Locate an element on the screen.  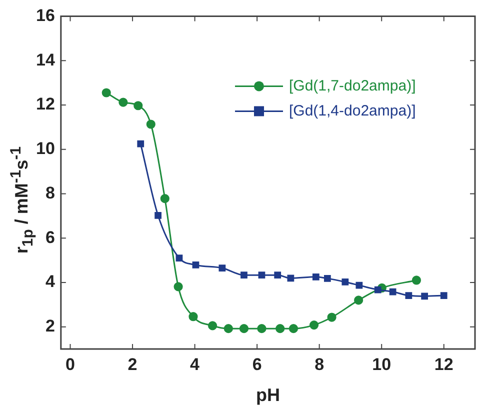
y-tick-label: 12 is located at coordinates (45, 104).